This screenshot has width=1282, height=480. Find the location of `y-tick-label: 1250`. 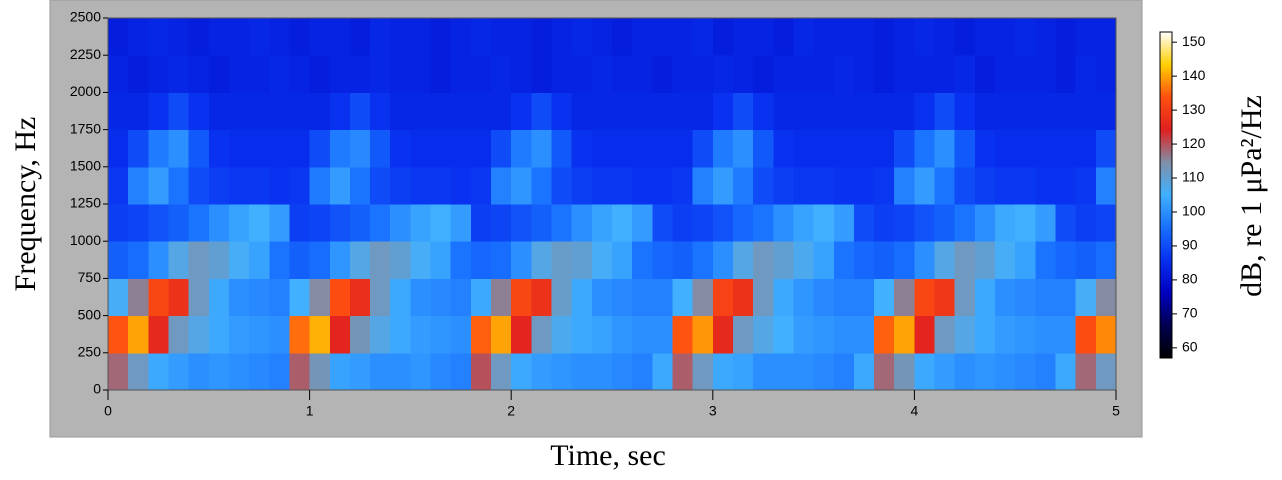

y-tick-label: 1250 is located at coordinates (85, 203).